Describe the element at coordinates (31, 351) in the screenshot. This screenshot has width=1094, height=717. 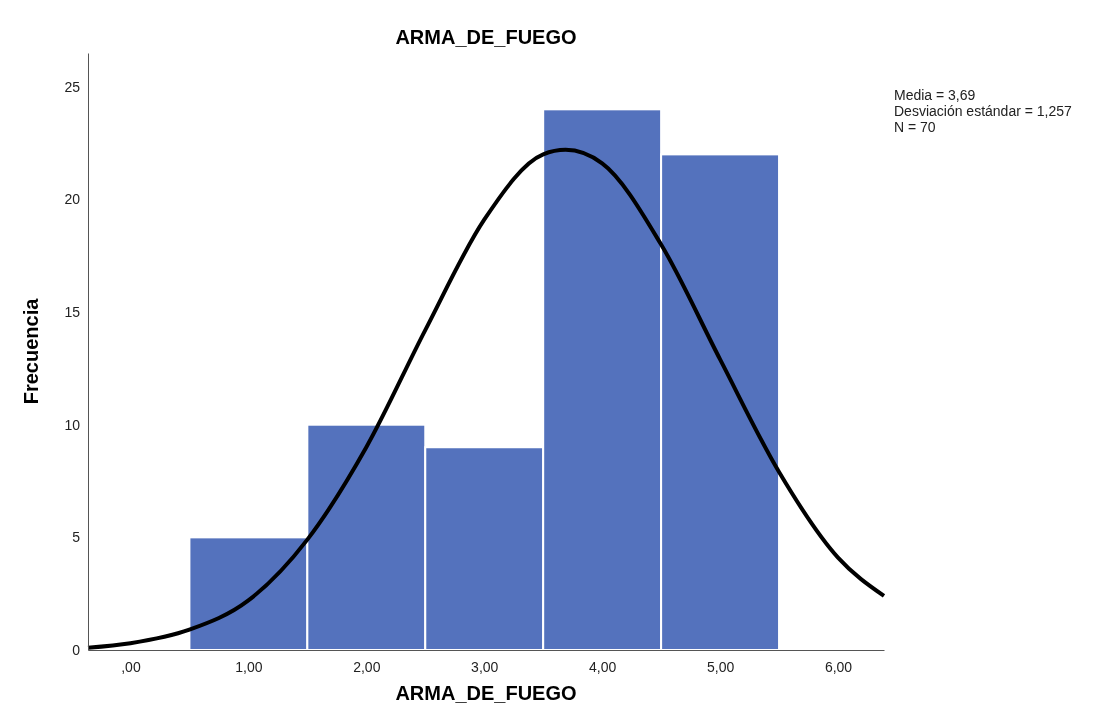
I see `y-axis-title: Frecuencia` at that location.